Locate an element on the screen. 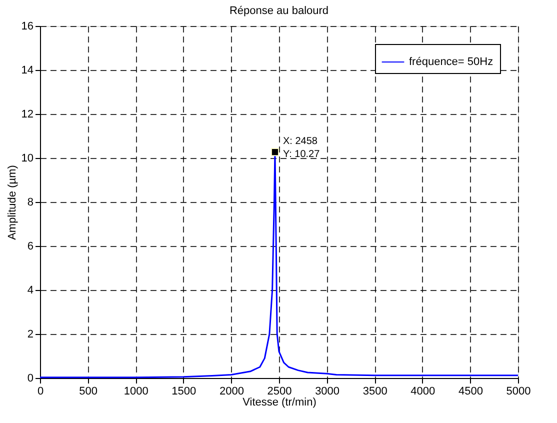  x-tick-label: 0 is located at coordinates (40, 392).